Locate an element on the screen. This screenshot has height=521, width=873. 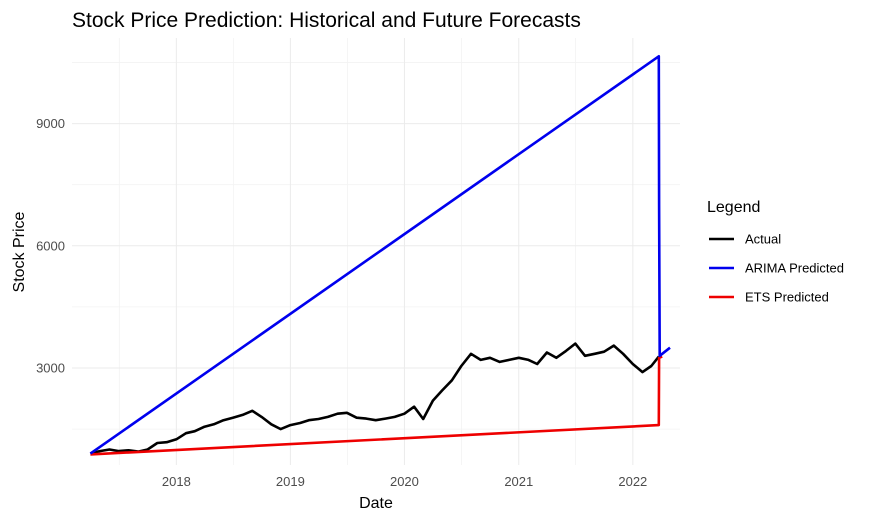
x-tick-label: 2019 is located at coordinates (290, 481).